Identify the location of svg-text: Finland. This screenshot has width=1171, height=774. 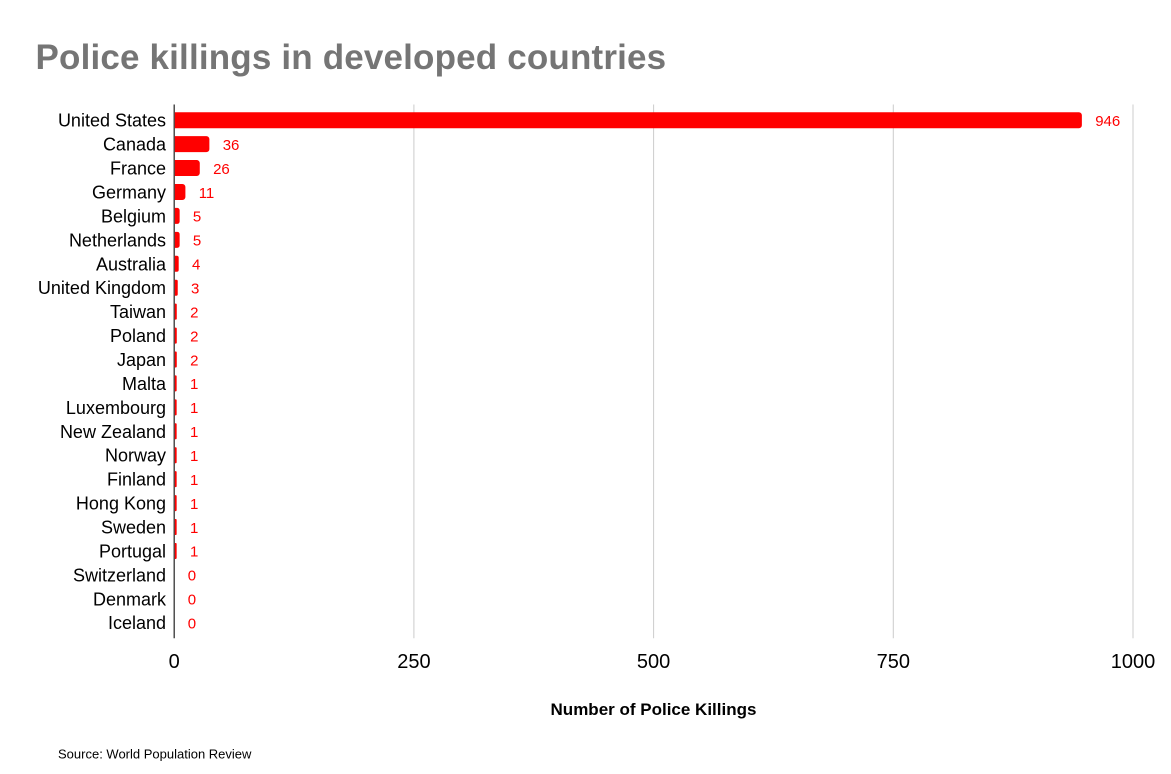
(136, 480).